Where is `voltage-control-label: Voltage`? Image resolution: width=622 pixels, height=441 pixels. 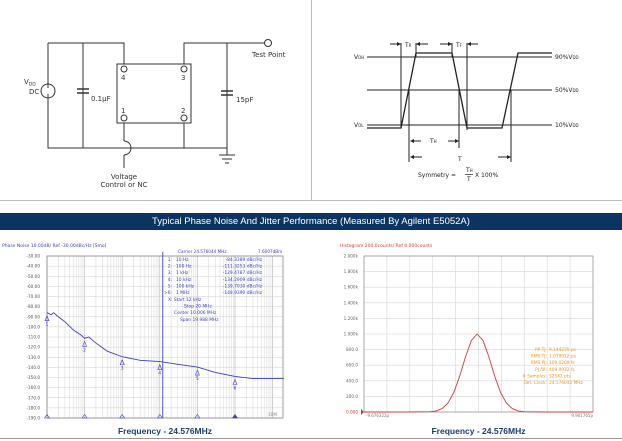
voltage-control-label: Voltage is located at coordinates (124, 177).